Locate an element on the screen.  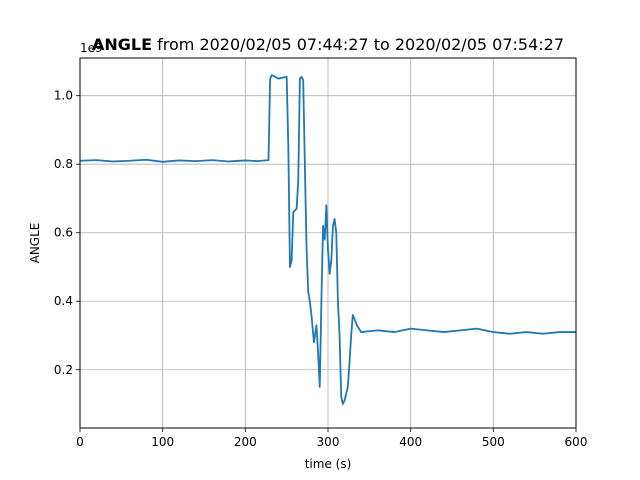
x-axis-ticks: 0 100 200 300 400 500 600 is located at coordinates (331, 438).